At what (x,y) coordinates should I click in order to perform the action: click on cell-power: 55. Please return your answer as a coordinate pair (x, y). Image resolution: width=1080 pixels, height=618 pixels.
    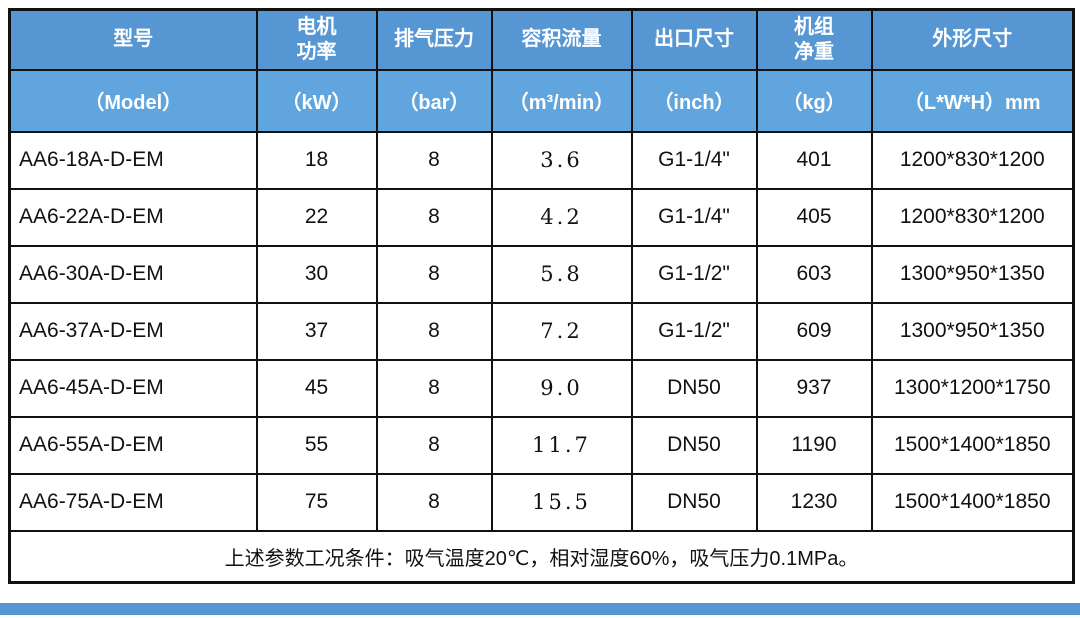
    Looking at the image, I should click on (316, 445).